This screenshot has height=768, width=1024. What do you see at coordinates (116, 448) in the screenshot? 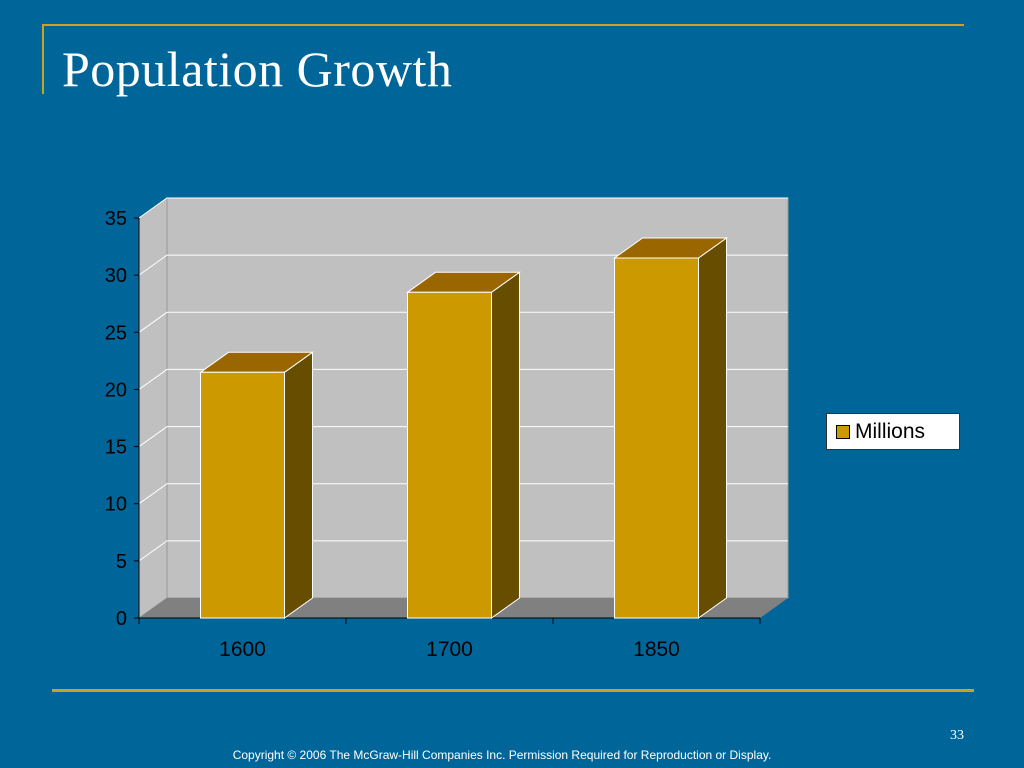
I see `y-tick-label: 15` at bounding box center [116, 448].